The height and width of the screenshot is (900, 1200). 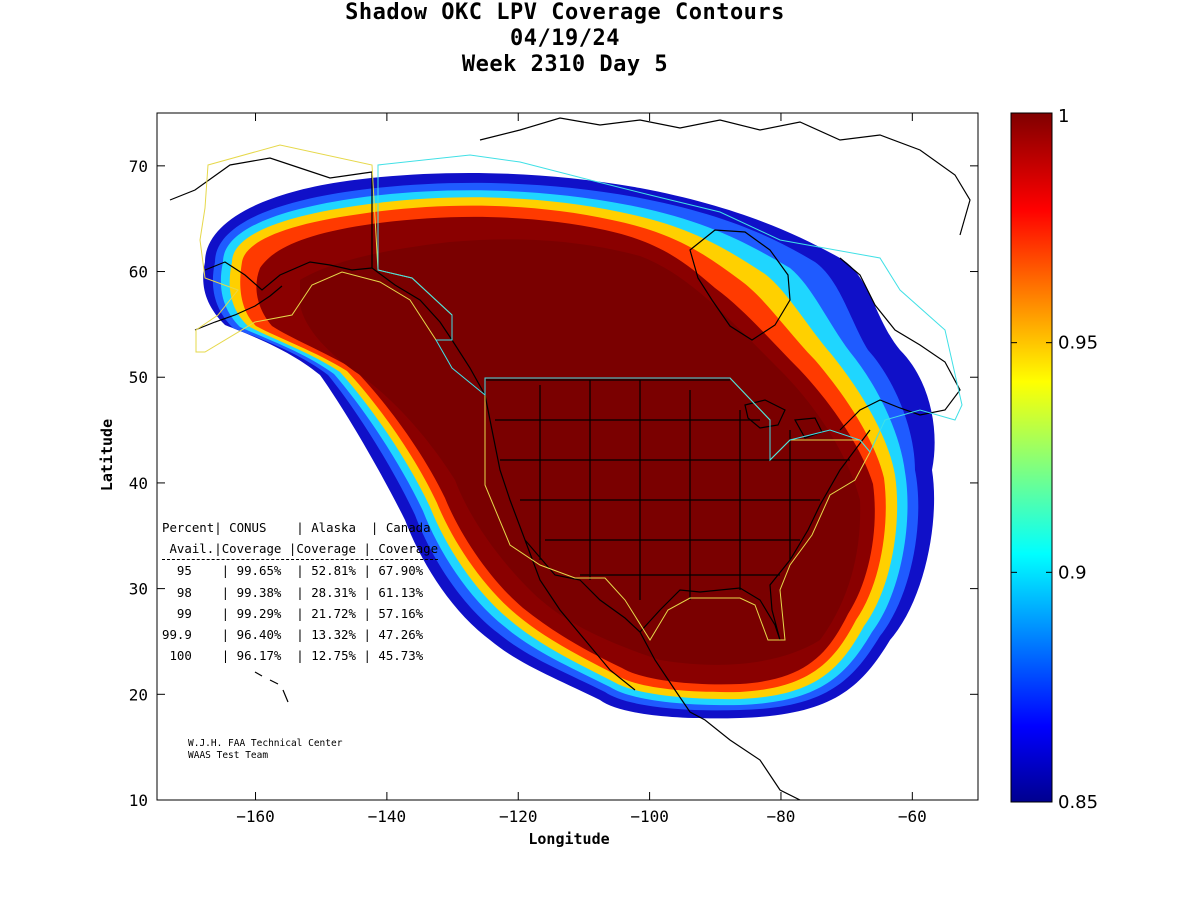 What do you see at coordinates (248, 527) in the screenshot?
I see `stats-col-conus-header: CONUS` at bounding box center [248, 527].